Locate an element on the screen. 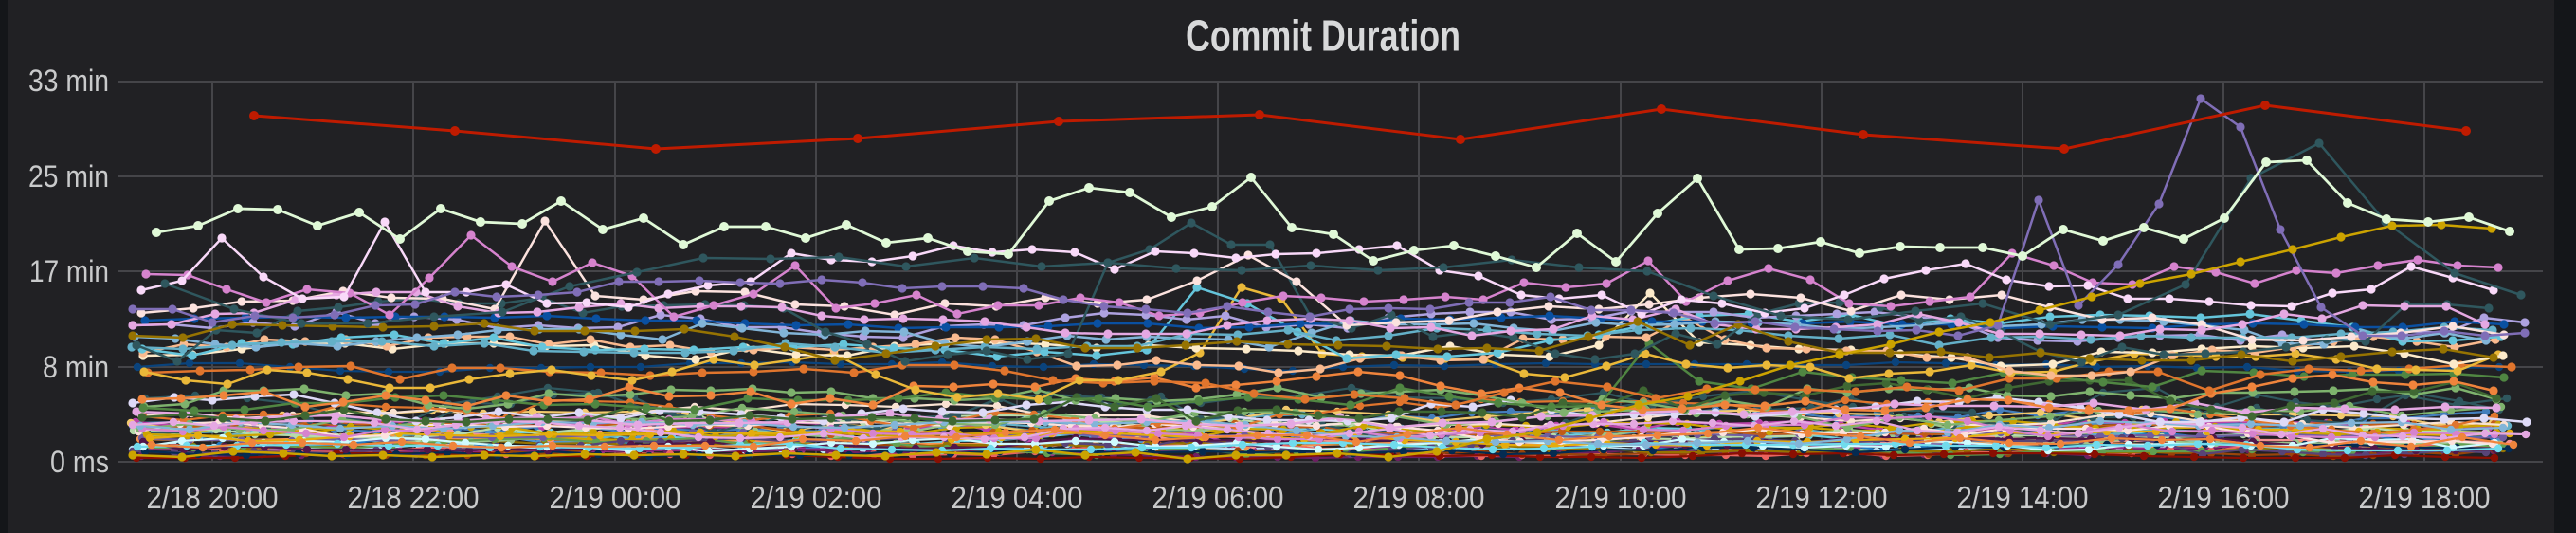 This screenshot has height=533, width=2576. svg-text: 2/19 12:00 is located at coordinates (1822, 497).